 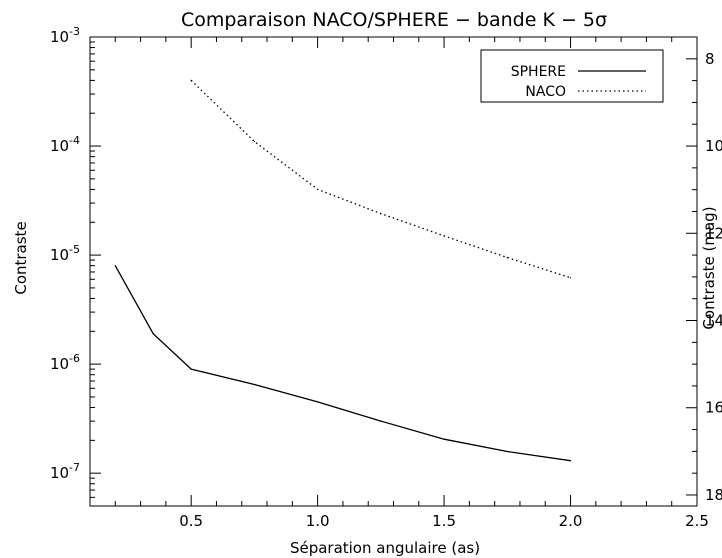 I want to click on legend: SPHERE NACO, so click(x=572, y=76).